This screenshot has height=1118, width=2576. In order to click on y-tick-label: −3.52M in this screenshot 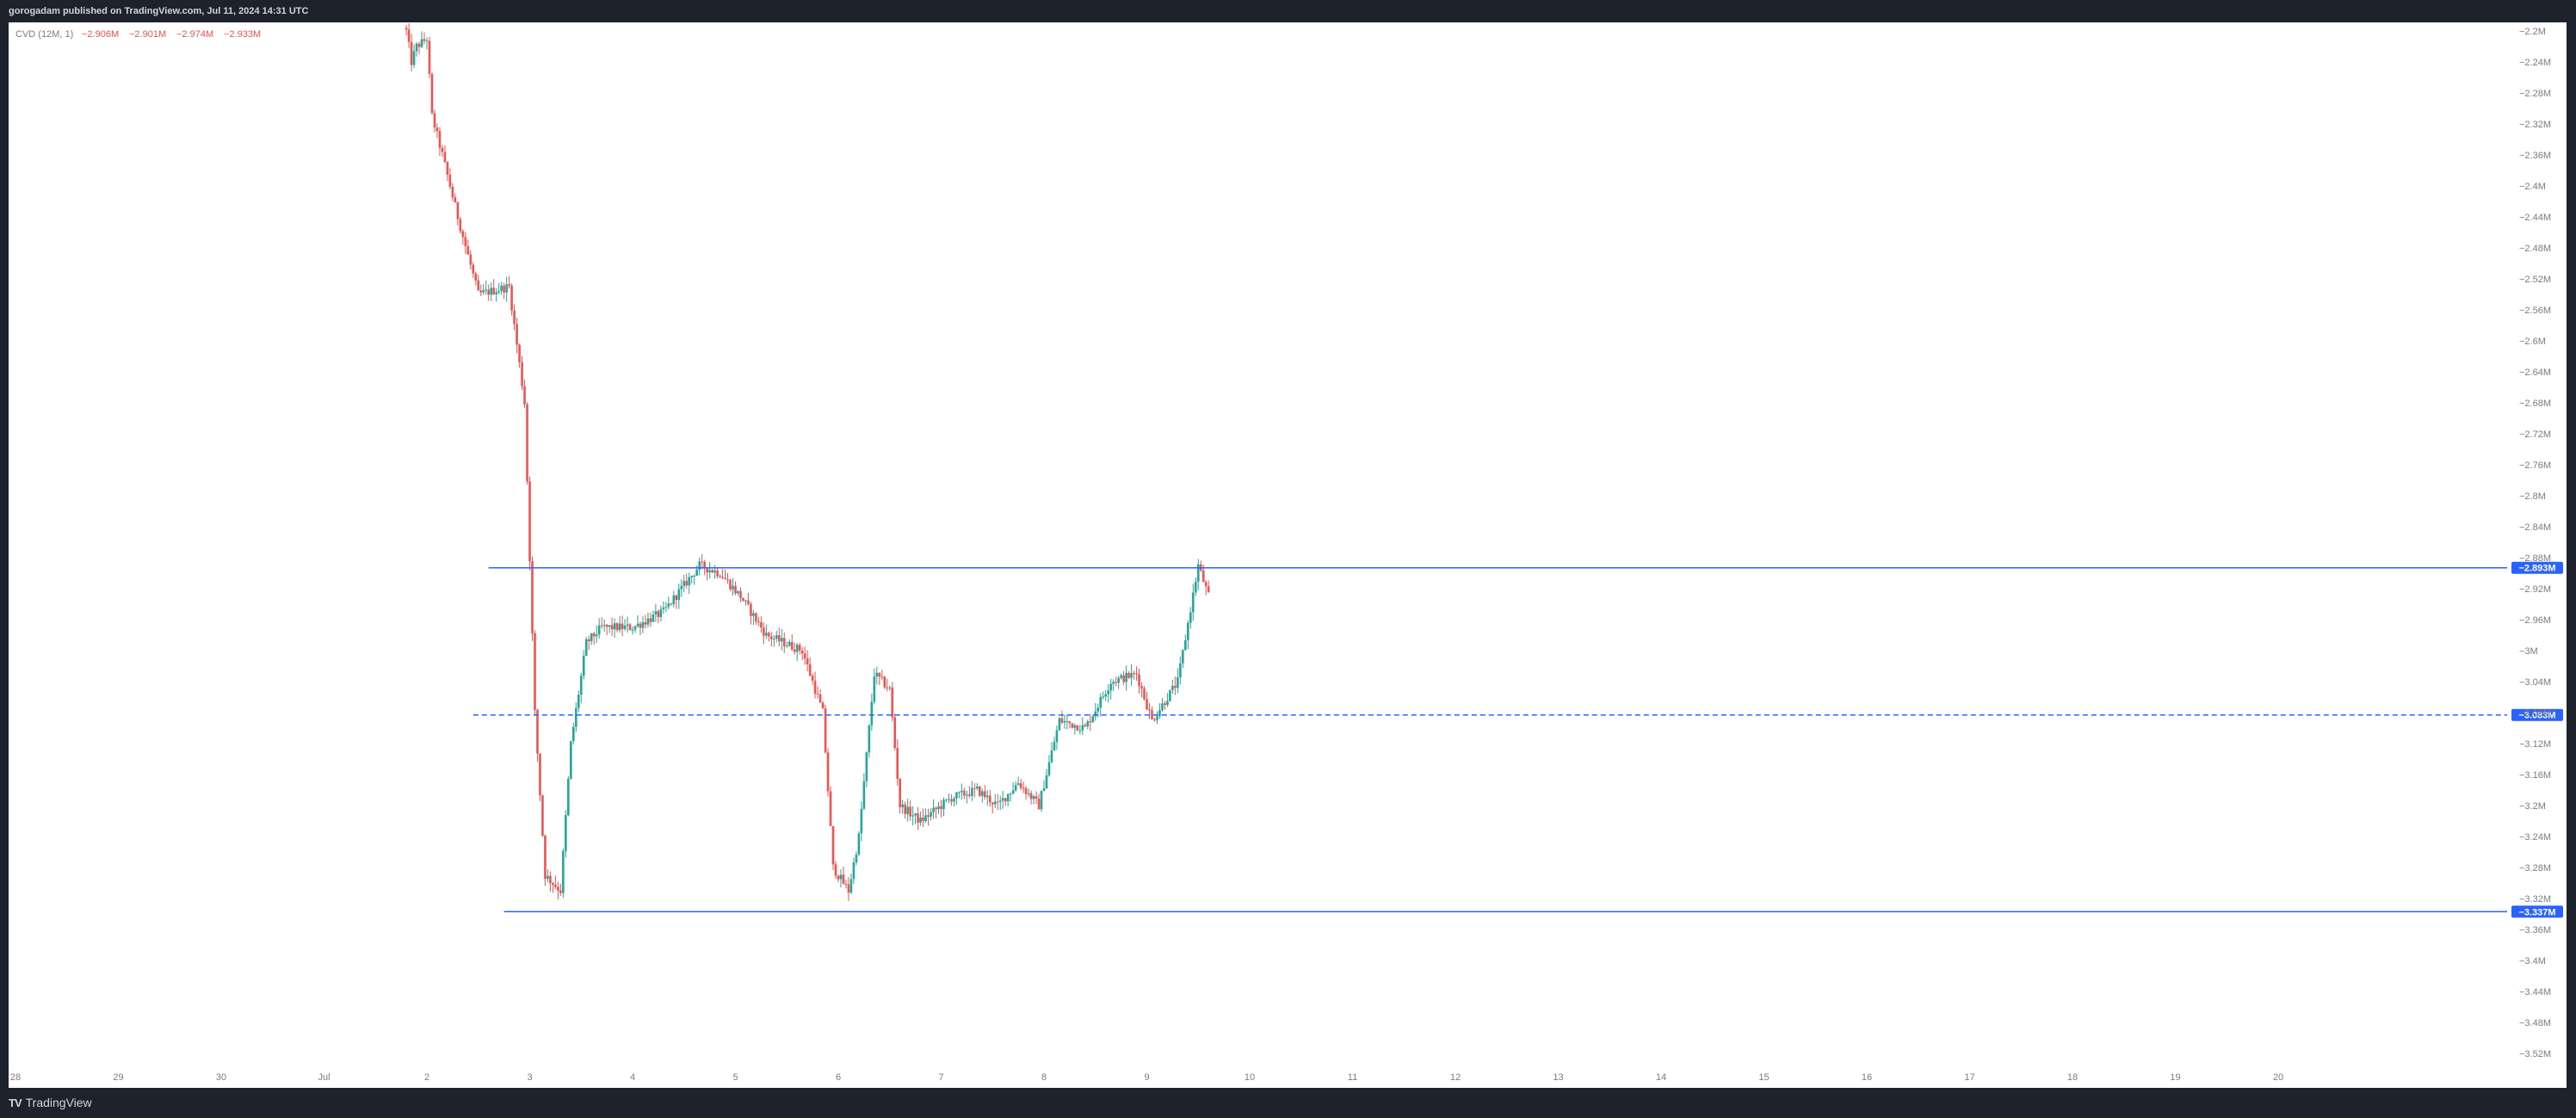, I will do `click(2535, 1054)`.